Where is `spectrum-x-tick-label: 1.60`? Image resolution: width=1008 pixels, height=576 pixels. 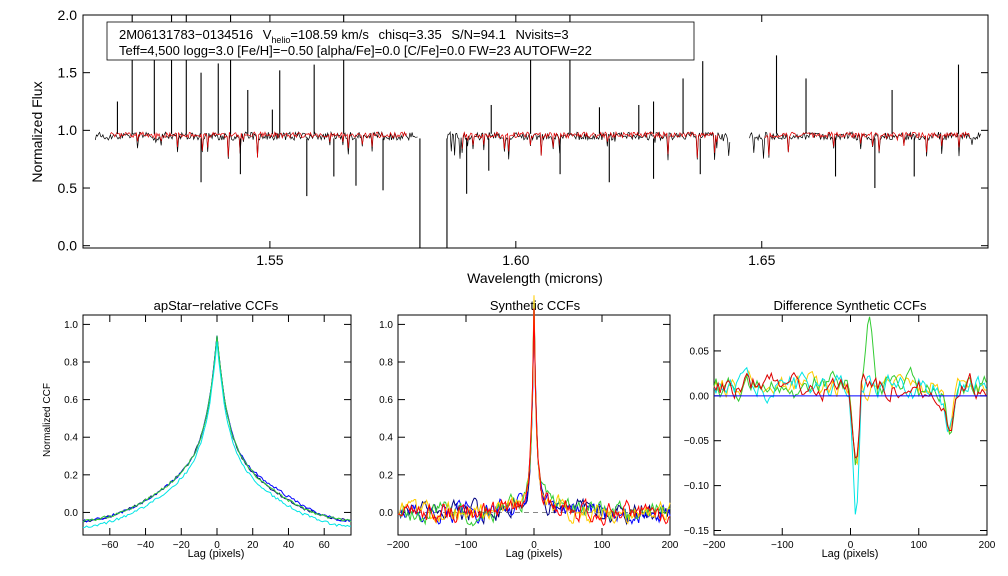
spectrum-x-tick-label: 1.60 is located at coordinates (515, 260).